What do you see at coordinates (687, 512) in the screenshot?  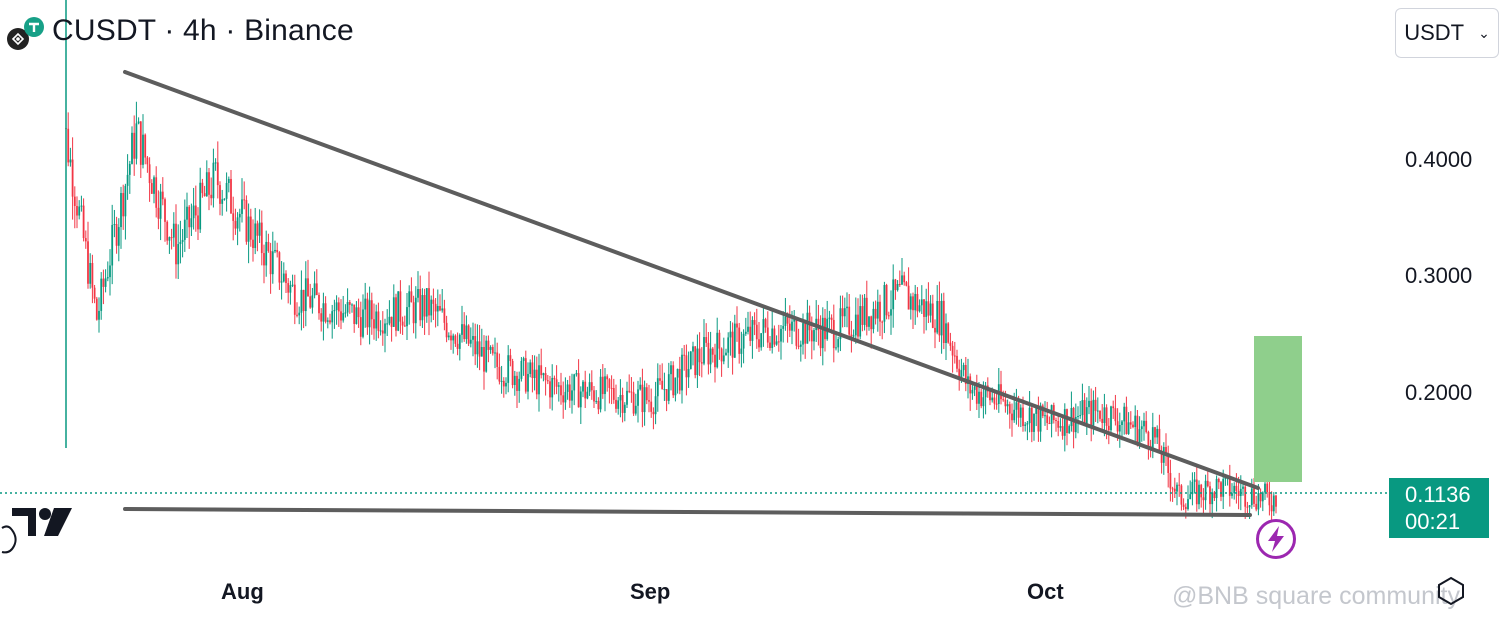 I see `support-trendline` at bounding box center [687, 512].